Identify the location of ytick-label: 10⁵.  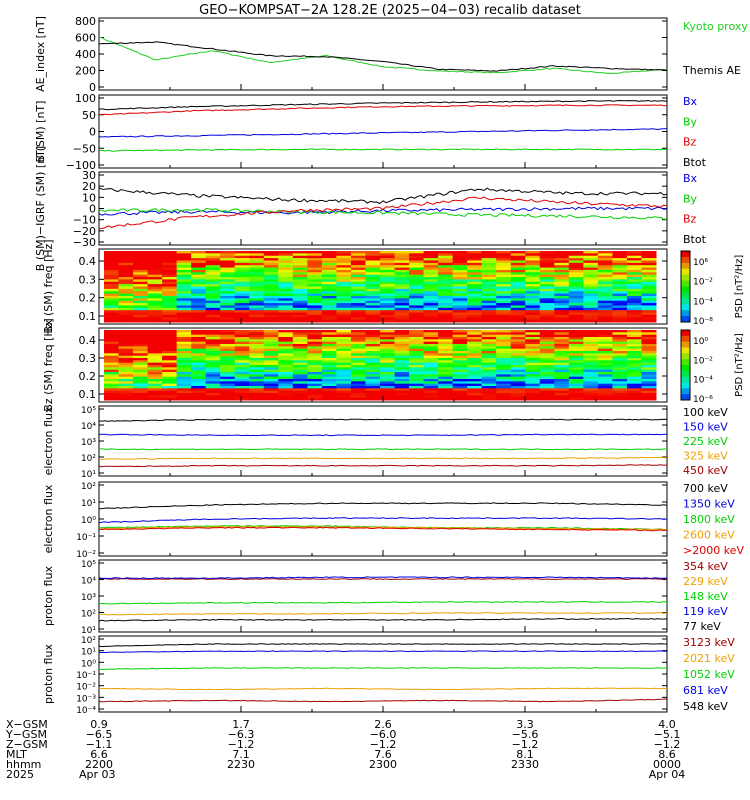
(88, 411).